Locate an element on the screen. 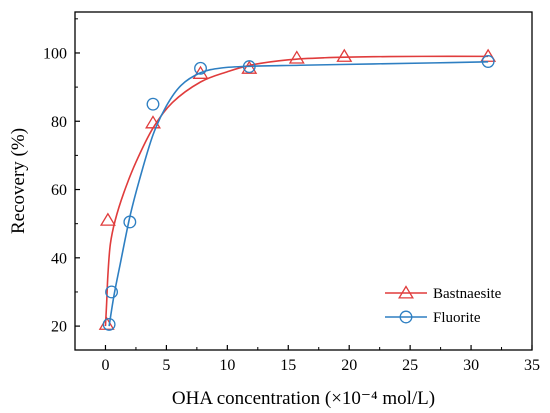  legend-label: Fluorite is located at coordinates (457, 318).